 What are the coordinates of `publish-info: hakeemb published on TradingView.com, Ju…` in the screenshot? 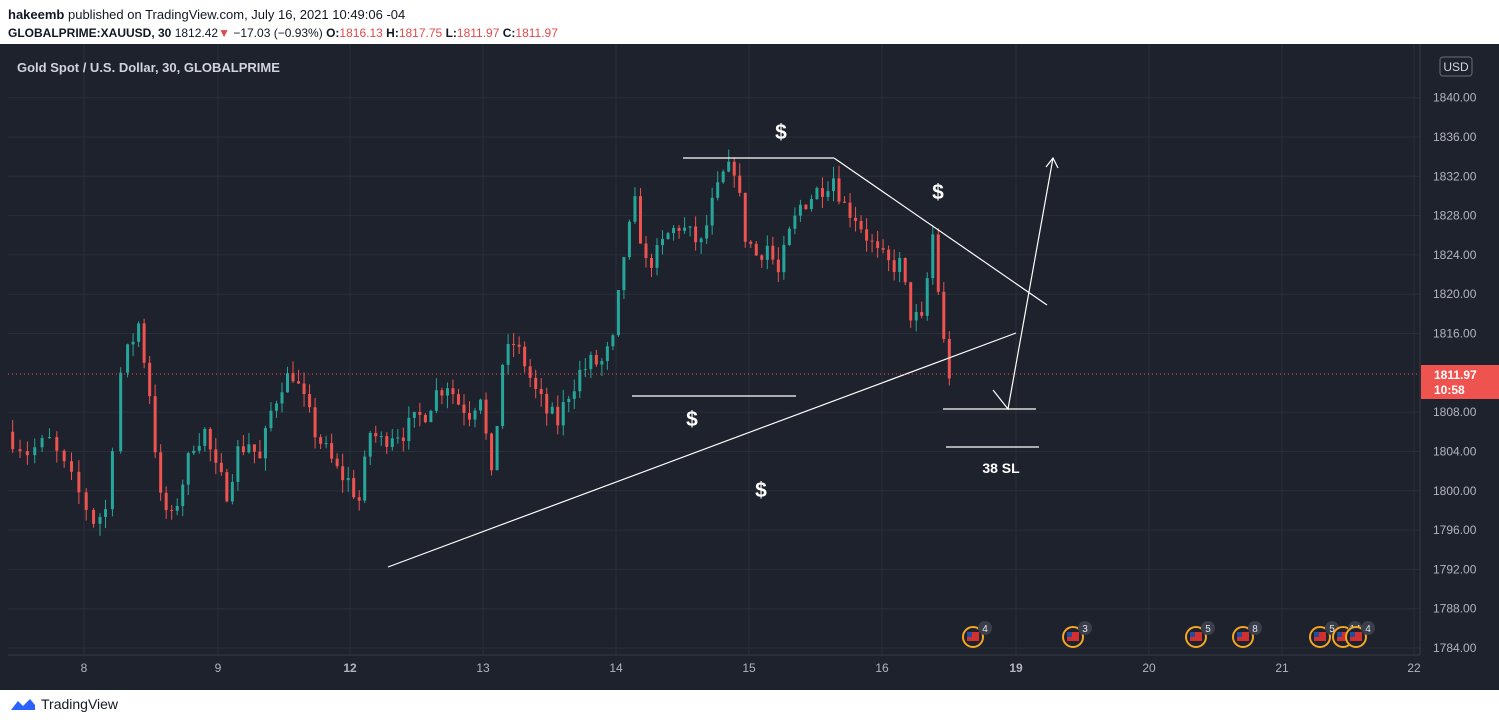 It's located at (206, 14).